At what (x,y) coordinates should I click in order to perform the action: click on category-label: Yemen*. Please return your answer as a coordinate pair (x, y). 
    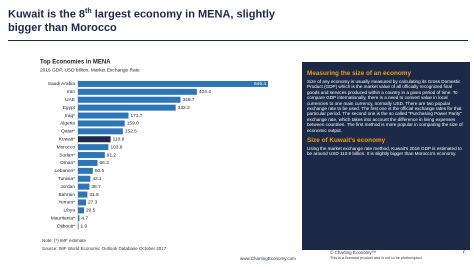
    Looking at the image, I should click on (66, 203).